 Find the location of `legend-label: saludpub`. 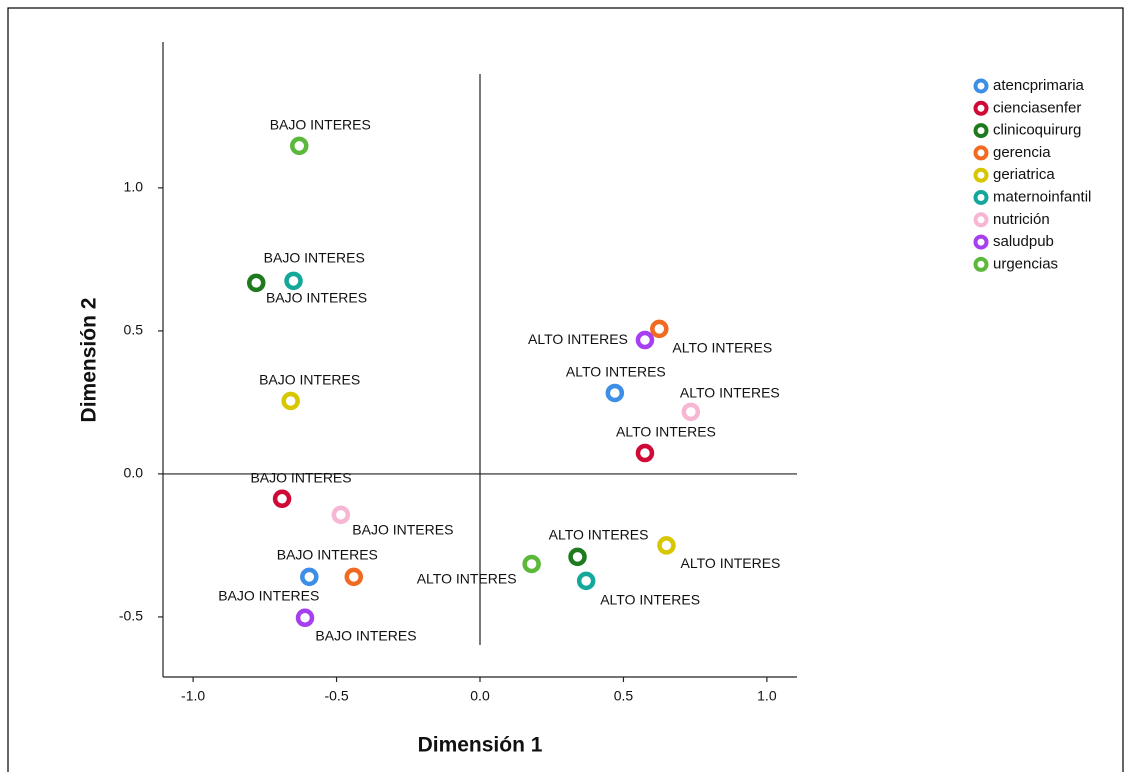

legend-label: saludpub is located at coordinates (1023, 241).